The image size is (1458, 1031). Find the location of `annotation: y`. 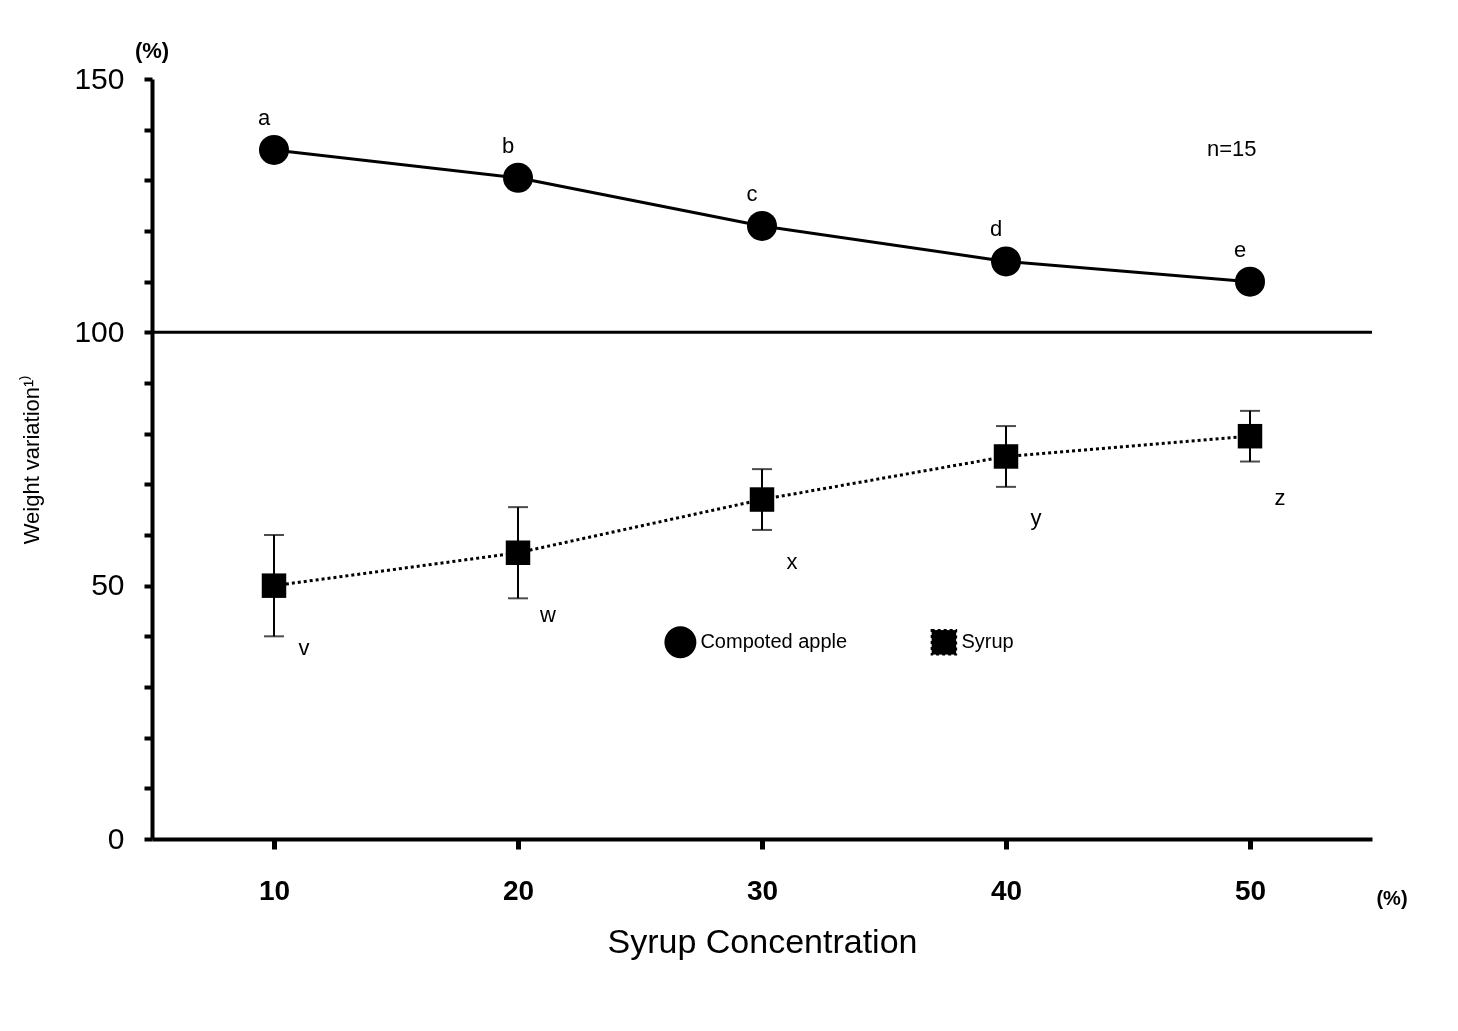

annotation: y is located at coordinates (1036, 518).